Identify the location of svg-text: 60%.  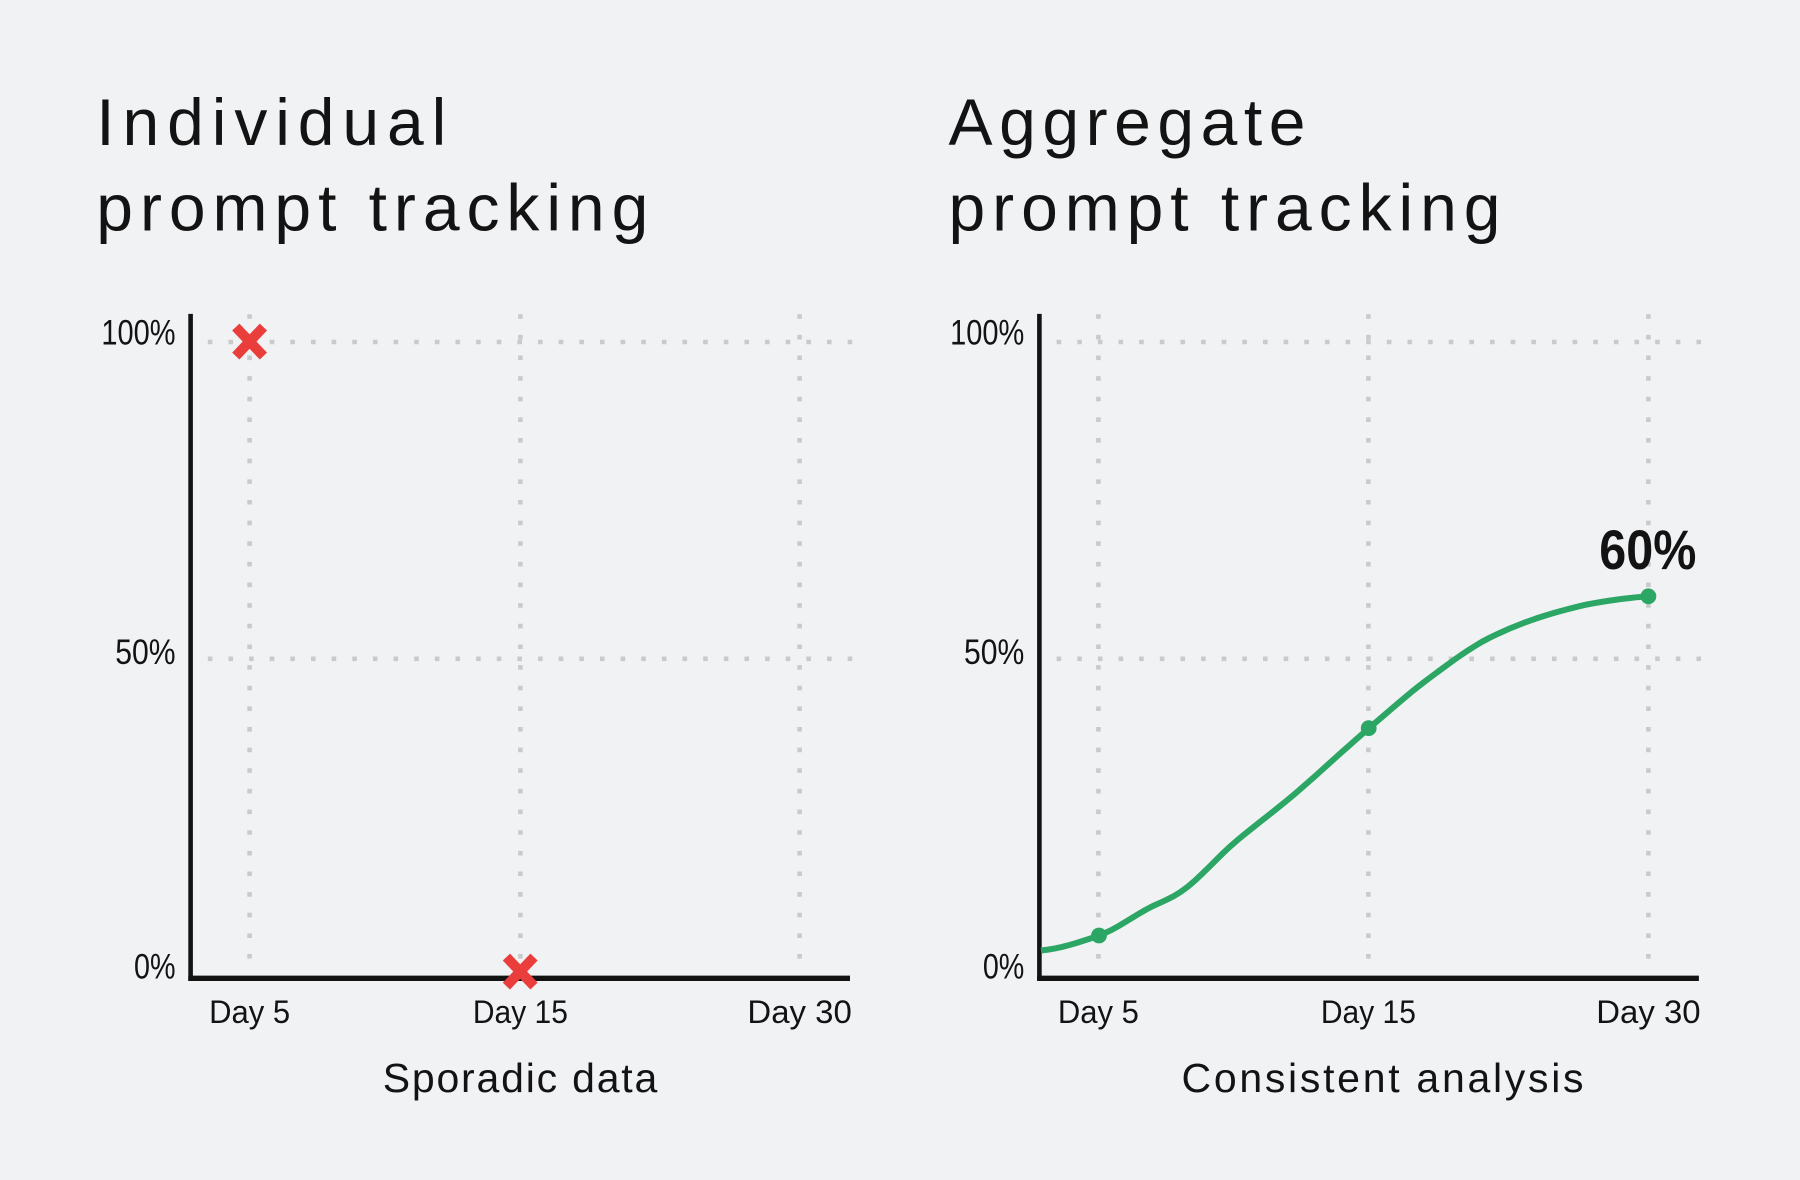
(1647, 551).